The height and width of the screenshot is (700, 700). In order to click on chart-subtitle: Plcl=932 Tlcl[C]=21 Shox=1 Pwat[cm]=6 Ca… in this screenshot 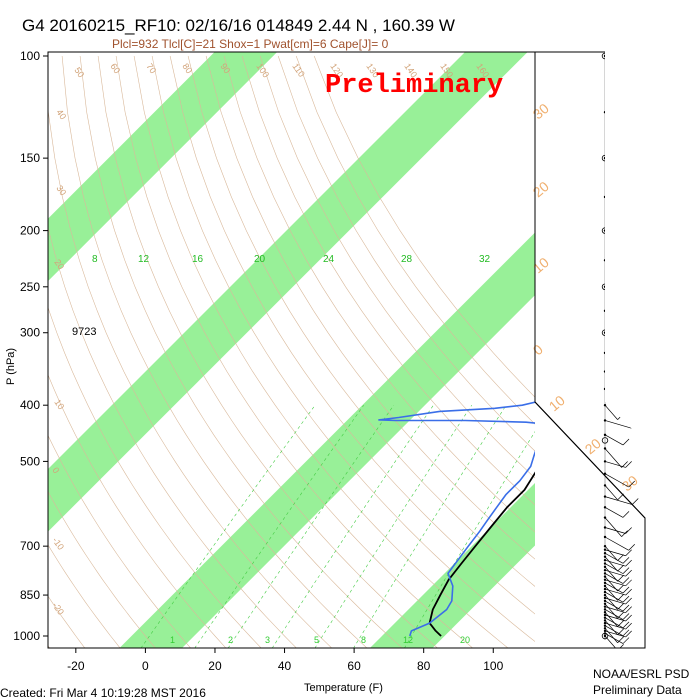, I will do `click(250, 44)`.